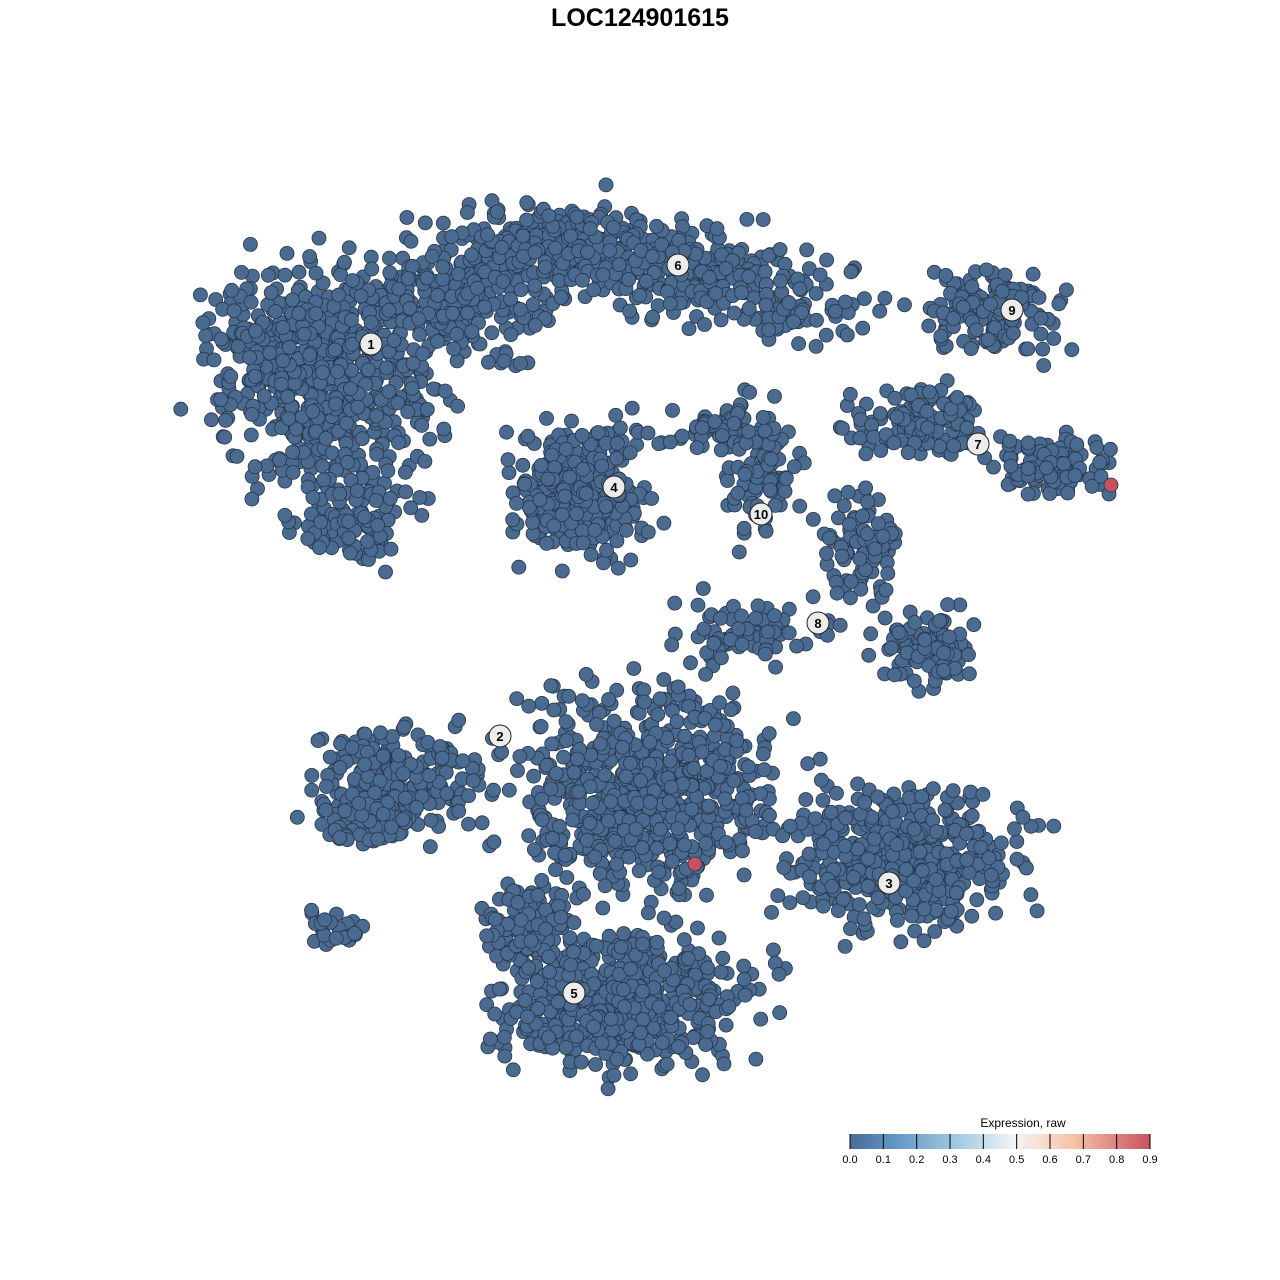  I want to click on svg-text: 5, so click(573, 993).